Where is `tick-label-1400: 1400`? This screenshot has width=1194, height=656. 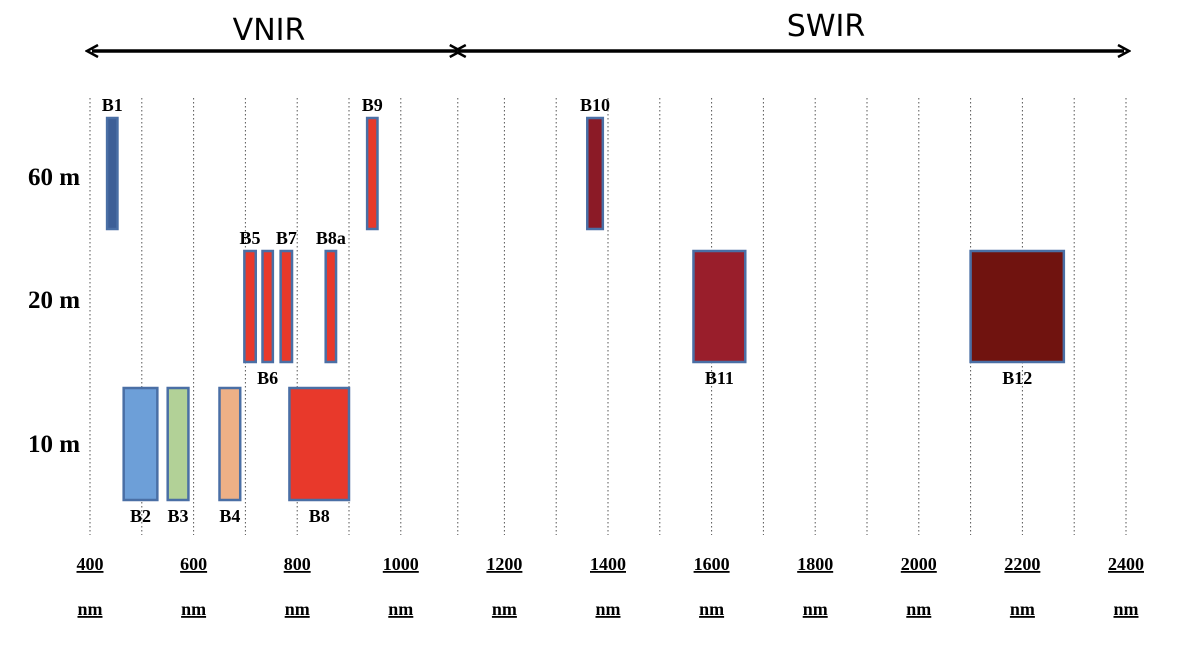
tick-label-1400: 1400 is located at coordinates (608, 564).